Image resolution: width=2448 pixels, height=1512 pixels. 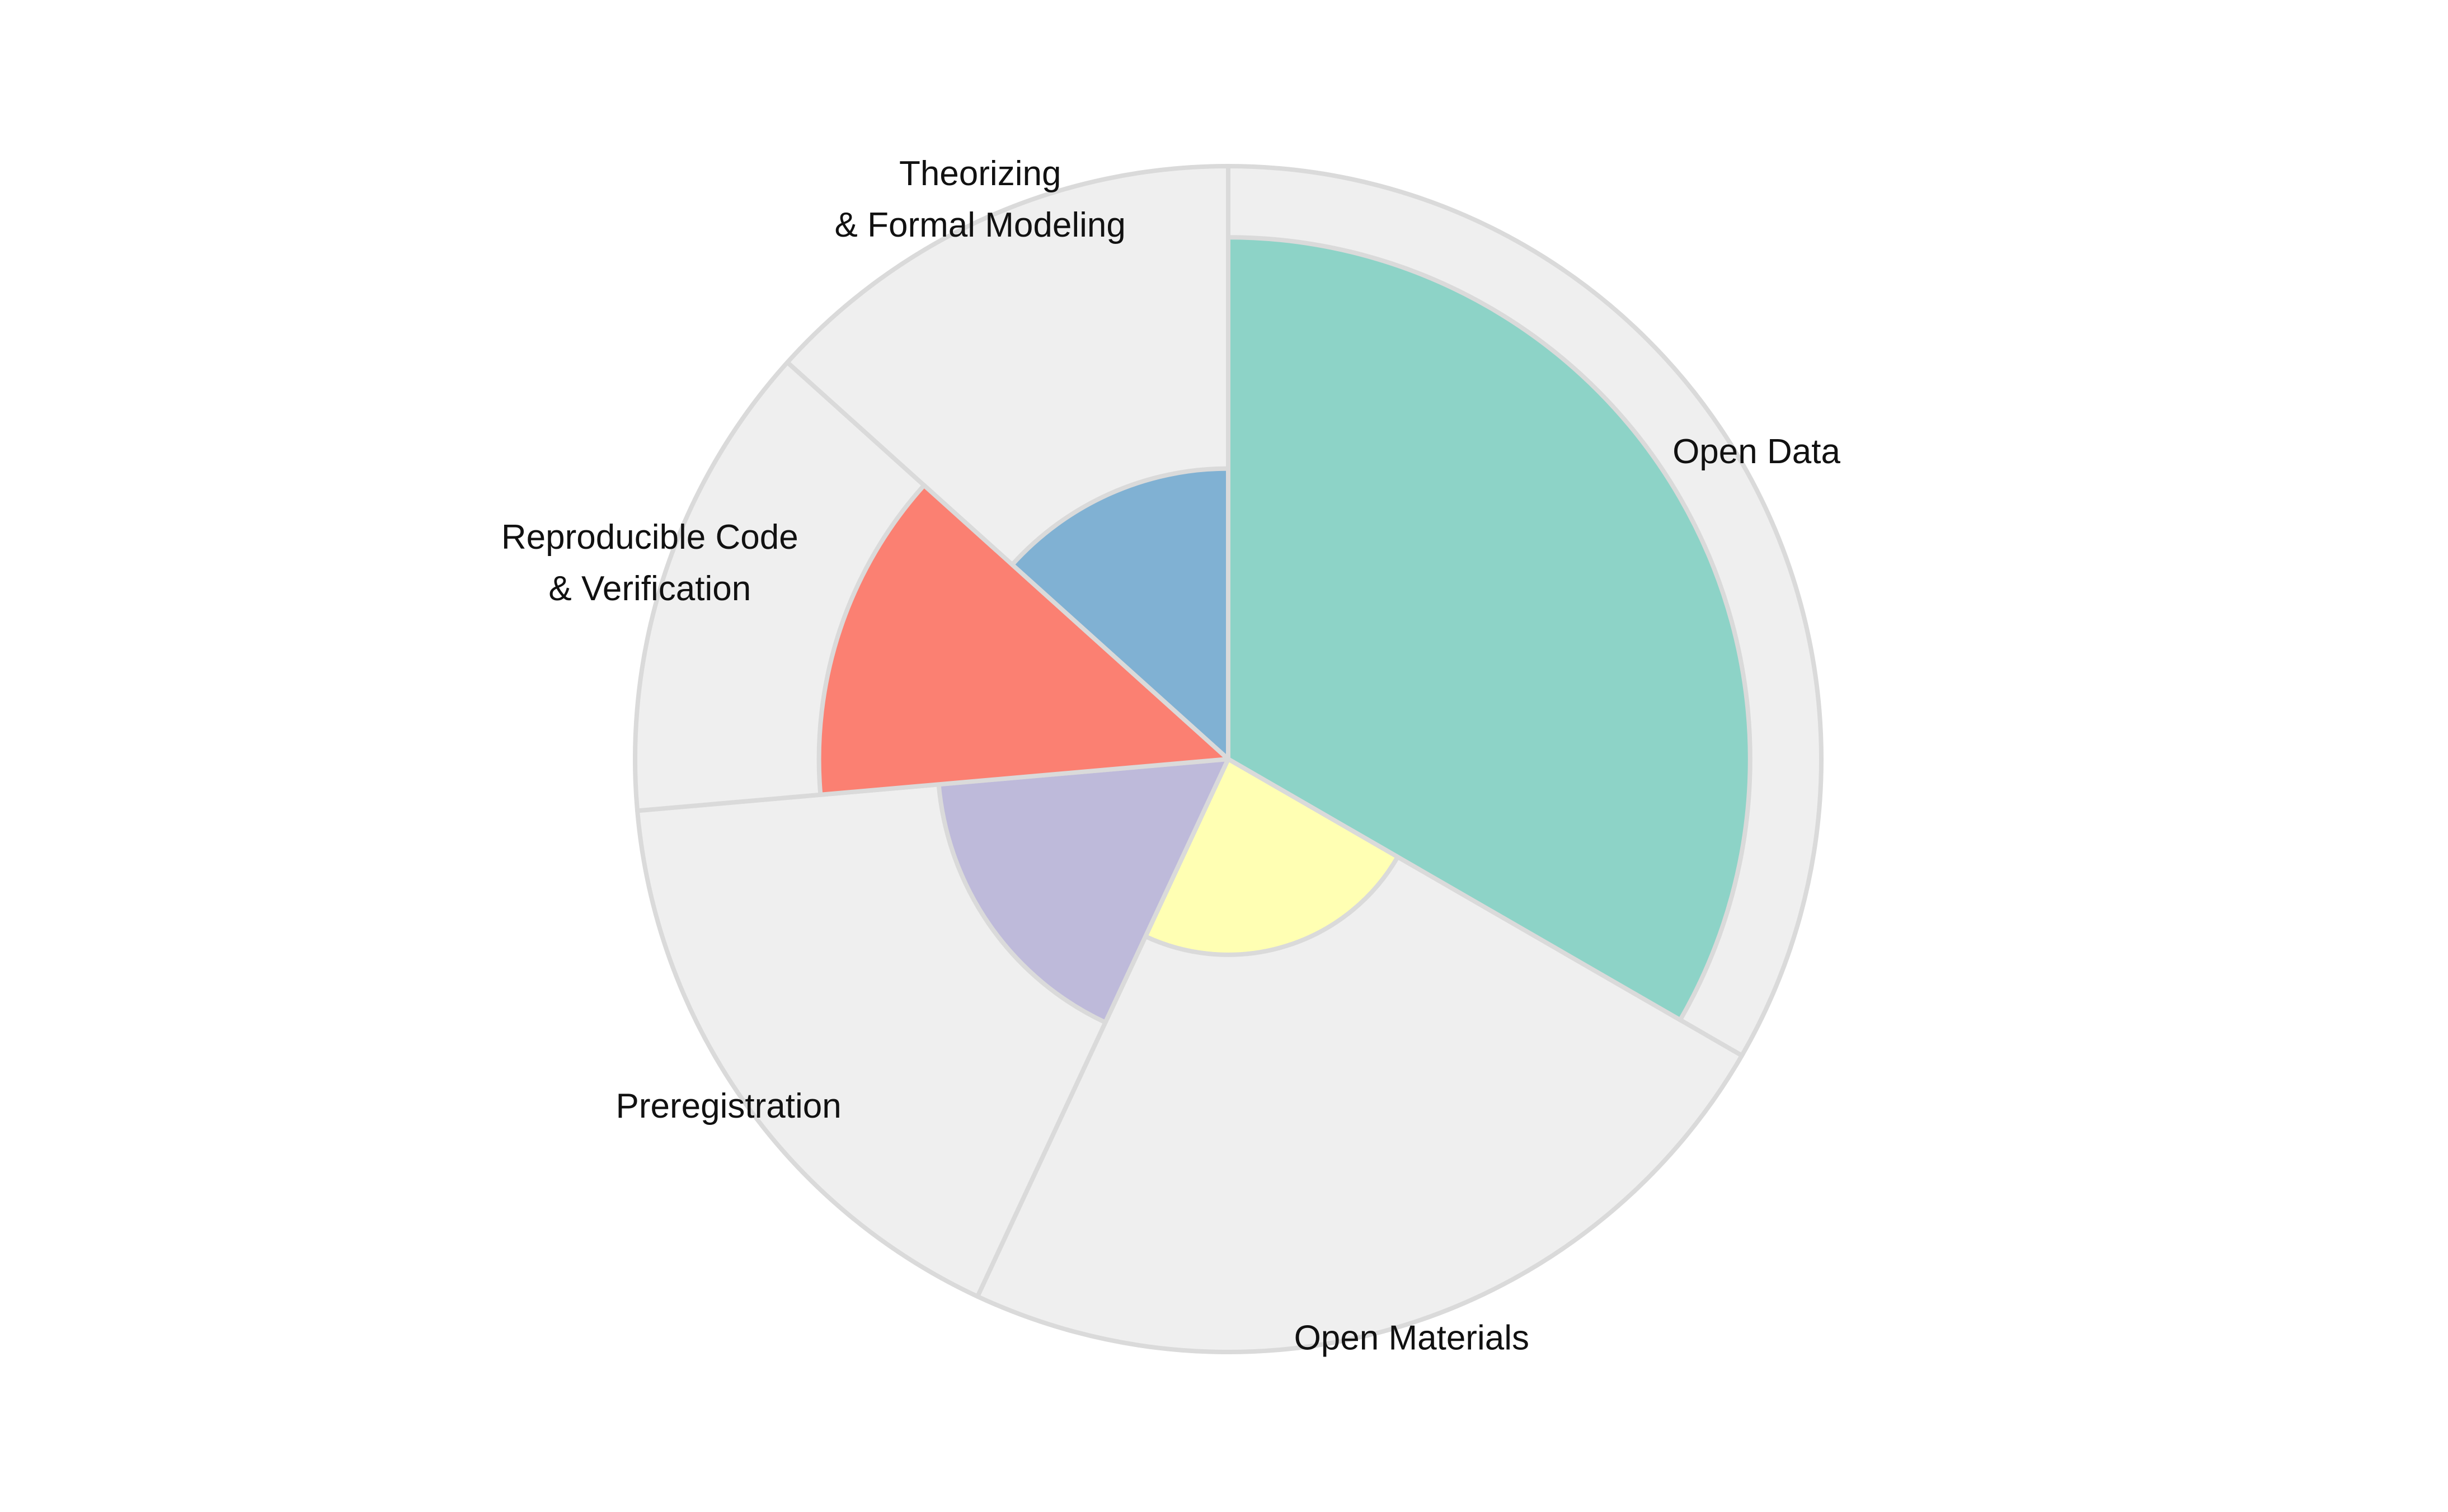 I want to click on category-label-line: Open Data, so click(x=1756, y=452).